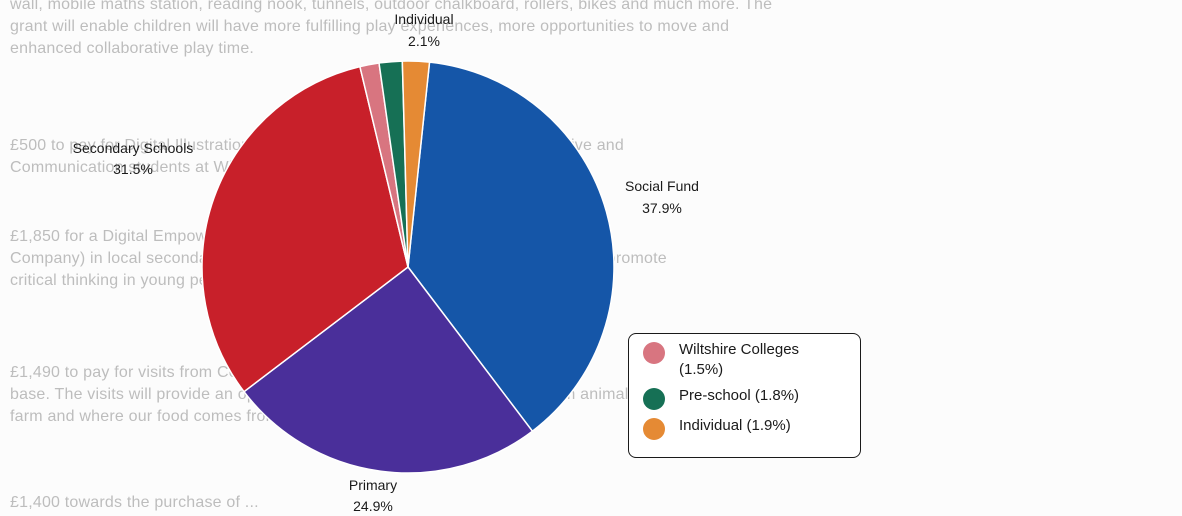 This screenshot has height=516, width=1182. Describe the element at coordinates (416, 164) in the screenshot. I see `pie-slice-individual` at that location.